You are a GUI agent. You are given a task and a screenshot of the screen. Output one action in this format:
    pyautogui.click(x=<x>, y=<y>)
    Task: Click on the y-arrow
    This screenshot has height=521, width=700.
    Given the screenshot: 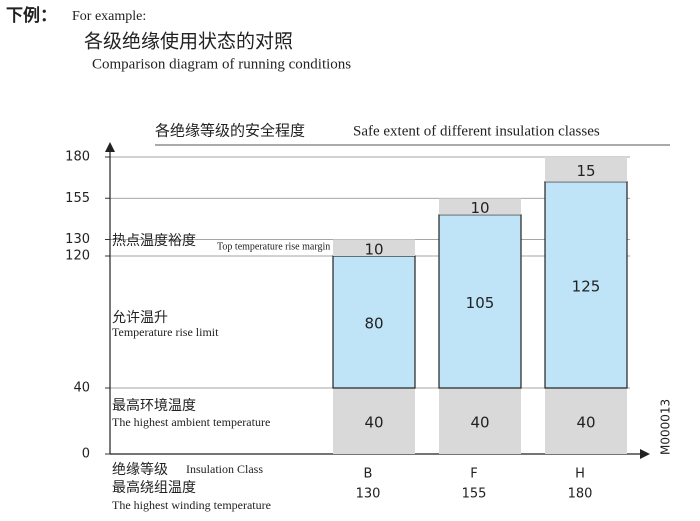 What is the action you would take?
    pyautogui.click(x=110, y=147)
    